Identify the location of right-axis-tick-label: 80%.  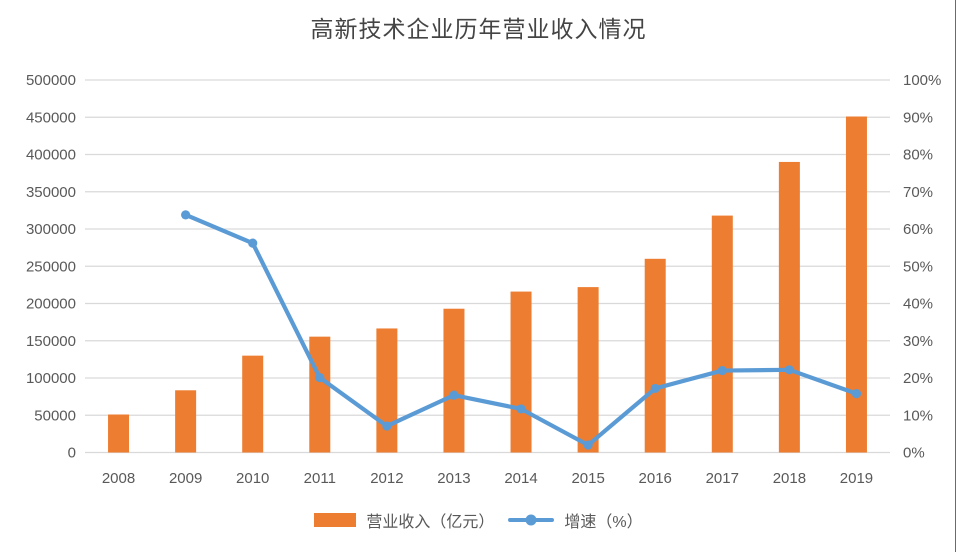
(918, 155).